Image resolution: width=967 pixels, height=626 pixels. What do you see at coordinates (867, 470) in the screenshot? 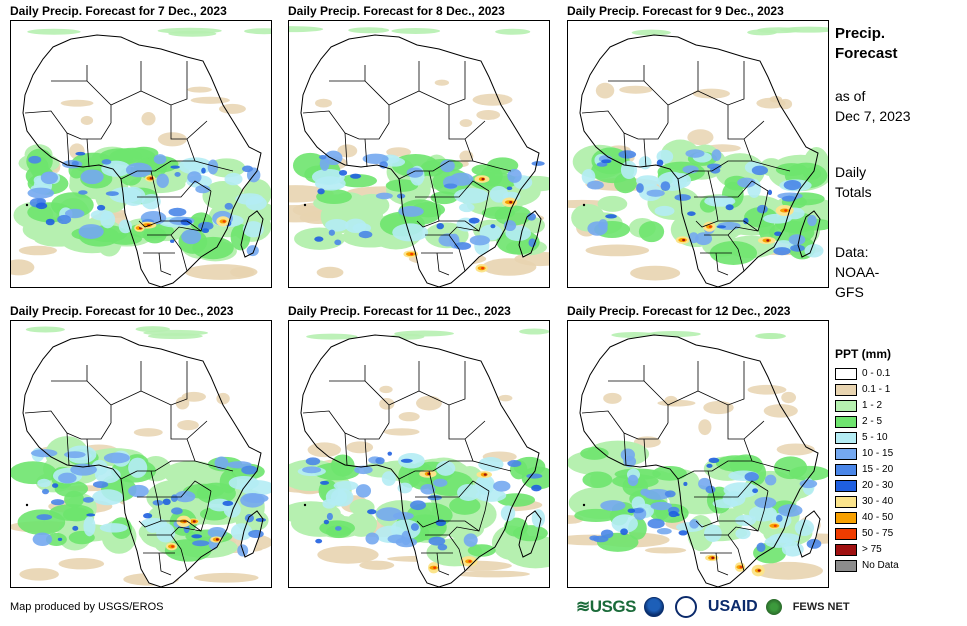
I see `legend-item: 15 - 20` at bounding box center [867, 470].